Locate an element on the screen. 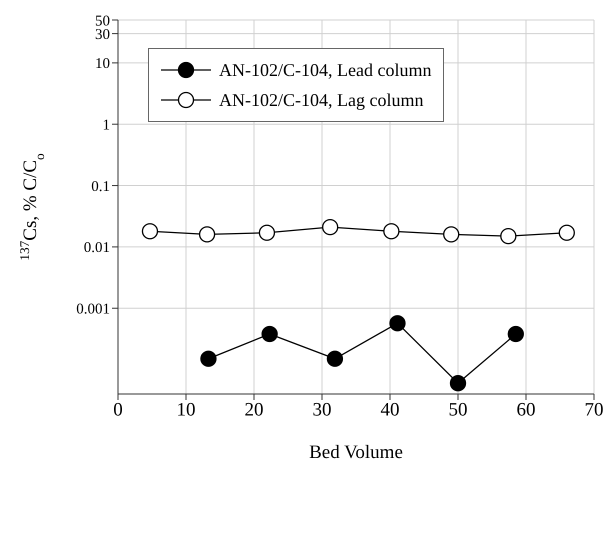  y-tick-label: 50 is located at coordinates (102, 21).